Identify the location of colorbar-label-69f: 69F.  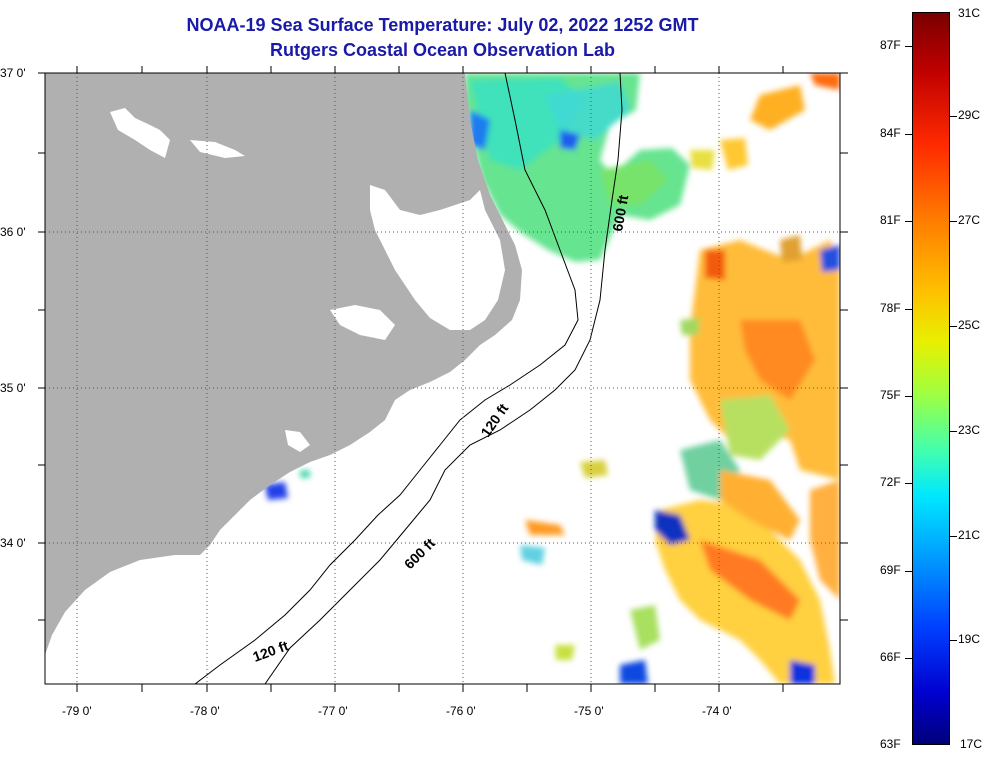
(890, 570).